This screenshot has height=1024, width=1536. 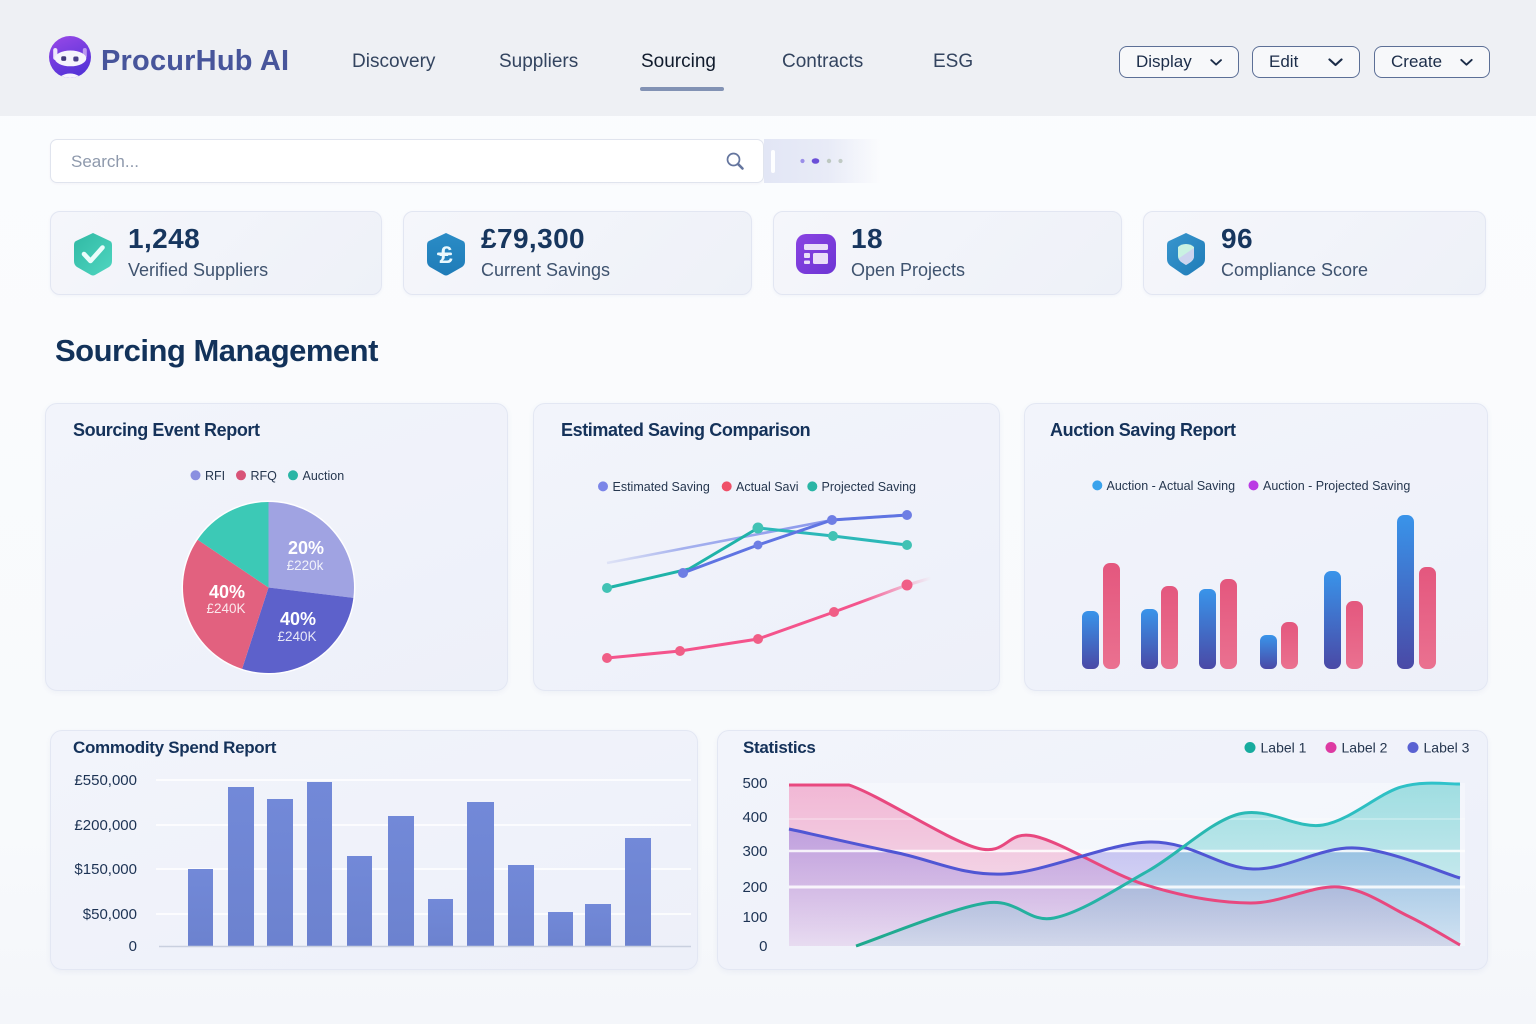 What do you see at coordinates (661, 487) in the screenshot?
I see `svg-text: Estimated Saving` at bounding box center [661, 487].